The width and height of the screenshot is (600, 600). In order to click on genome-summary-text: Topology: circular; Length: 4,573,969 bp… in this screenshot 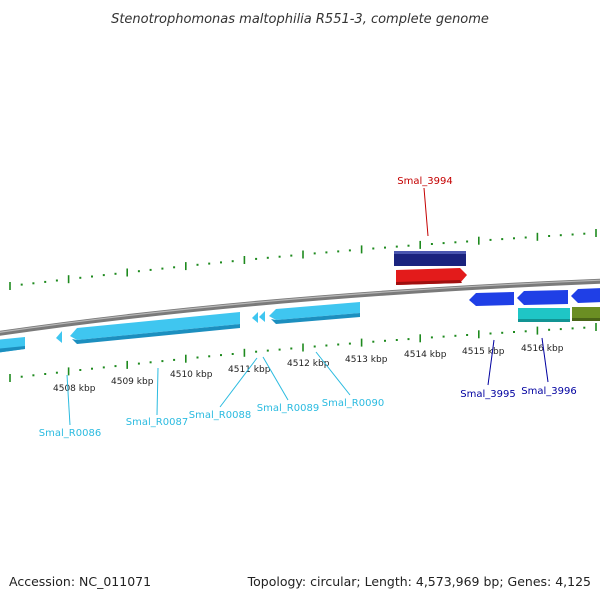, I will do `click(419, 581)`.